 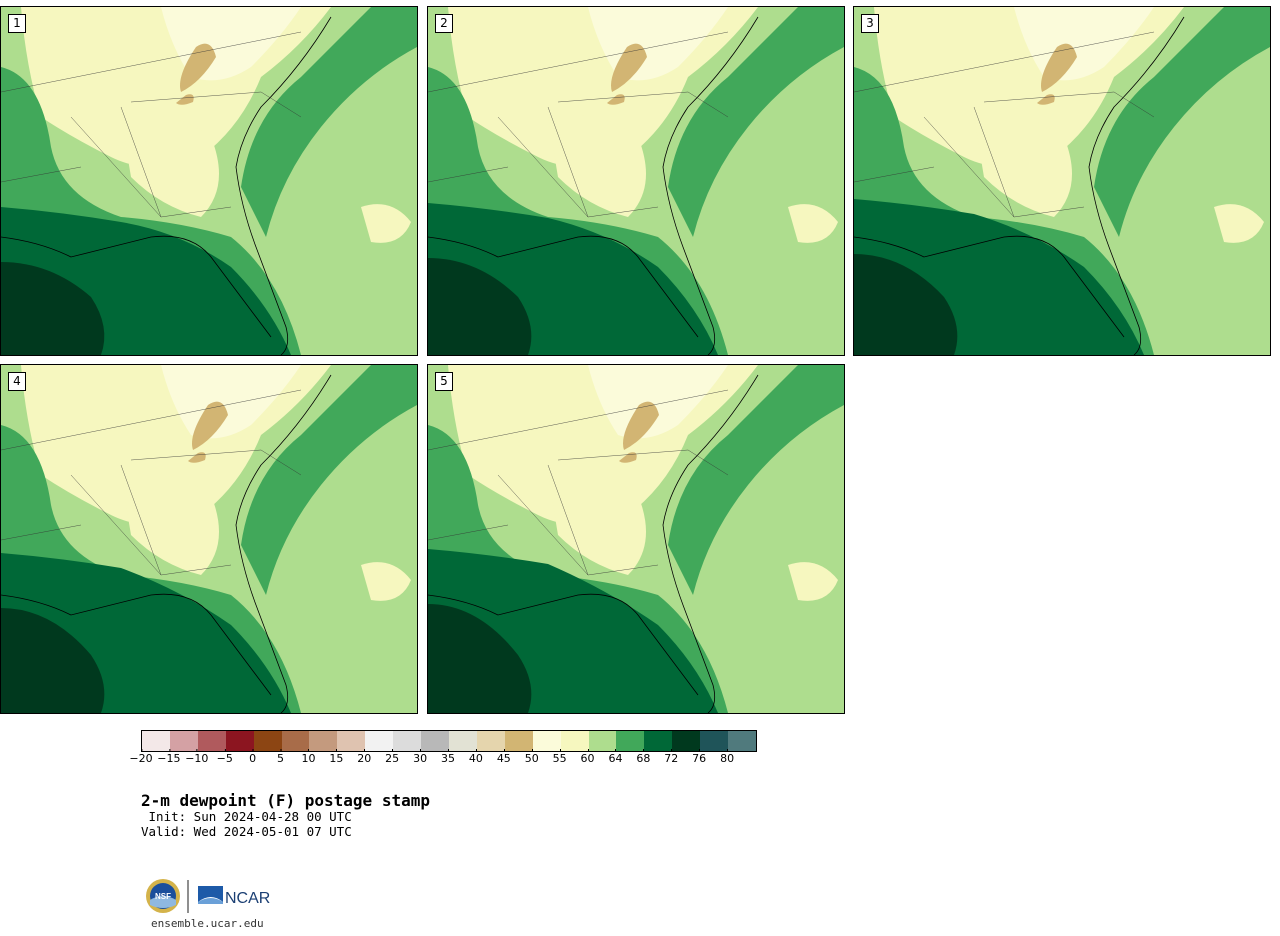 I want to click on colorbar-tick-label: 10, so click(x=308, y=757).